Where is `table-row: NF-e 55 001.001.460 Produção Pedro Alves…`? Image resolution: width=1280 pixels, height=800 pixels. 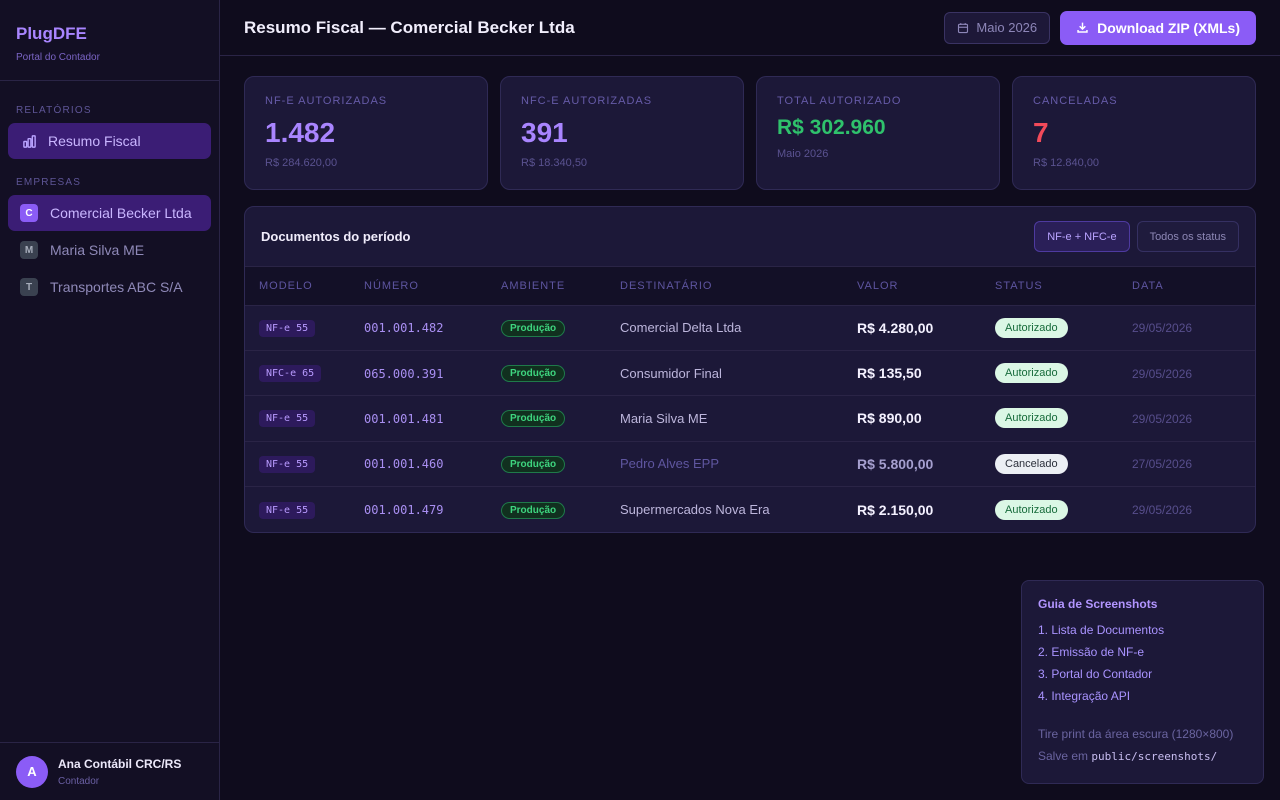 table-row: NF-e 55 001.001.460 Produção Pedro Alves… is located at coordinates (750, 463).